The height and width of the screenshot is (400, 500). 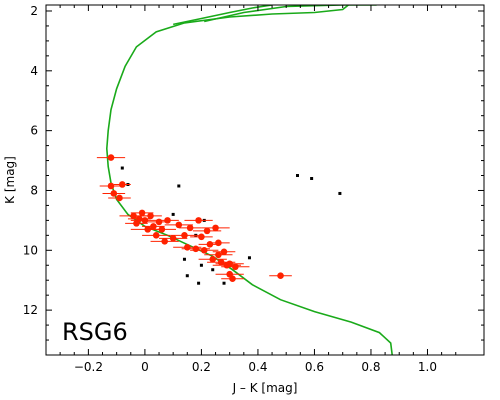 What do you see at coordinates (201, 367) in the screenshot?
I see `x-tick-label: 0.2` at bounding box center [201, 367].